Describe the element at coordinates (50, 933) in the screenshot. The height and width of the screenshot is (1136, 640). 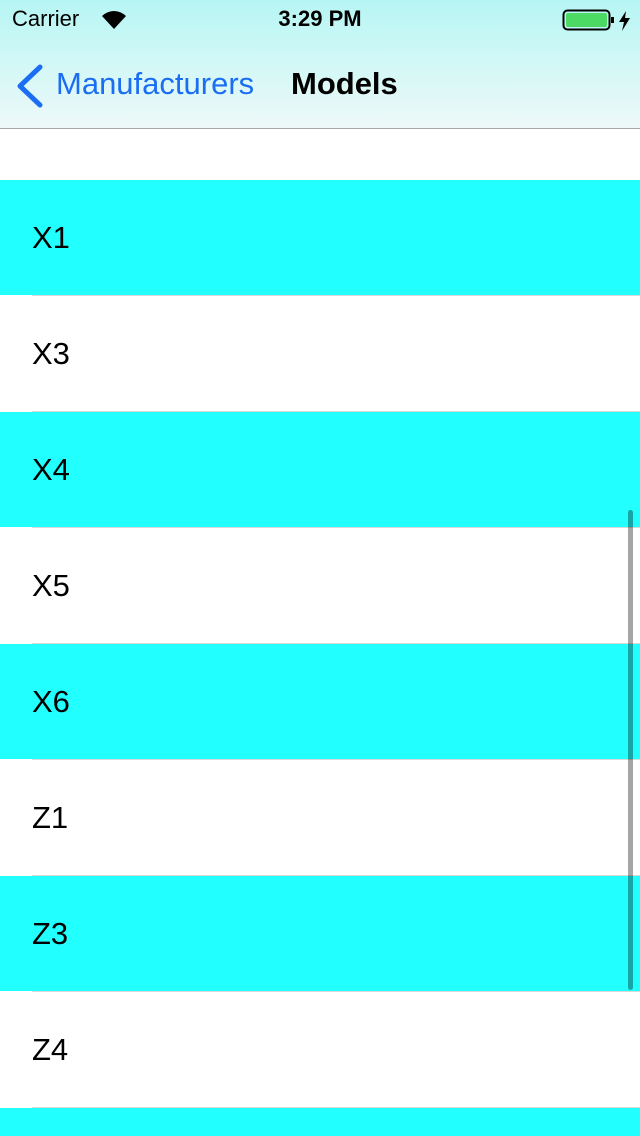
I see `row-label: Z3` at that location.